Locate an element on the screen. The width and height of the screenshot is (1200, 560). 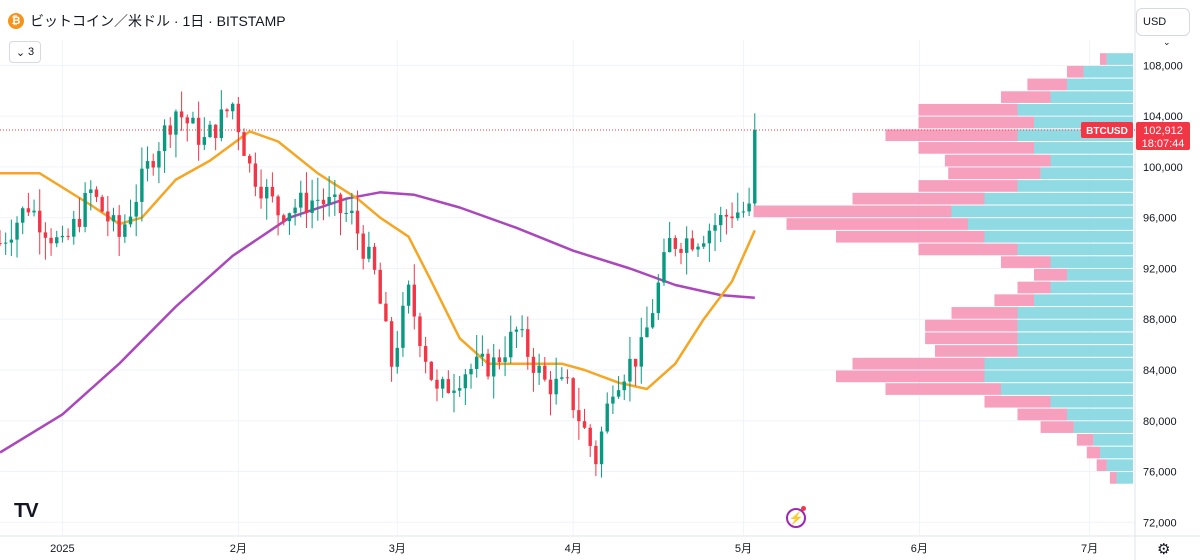
y-tick-label: 104,000 is located at coordinates (1163, 117).